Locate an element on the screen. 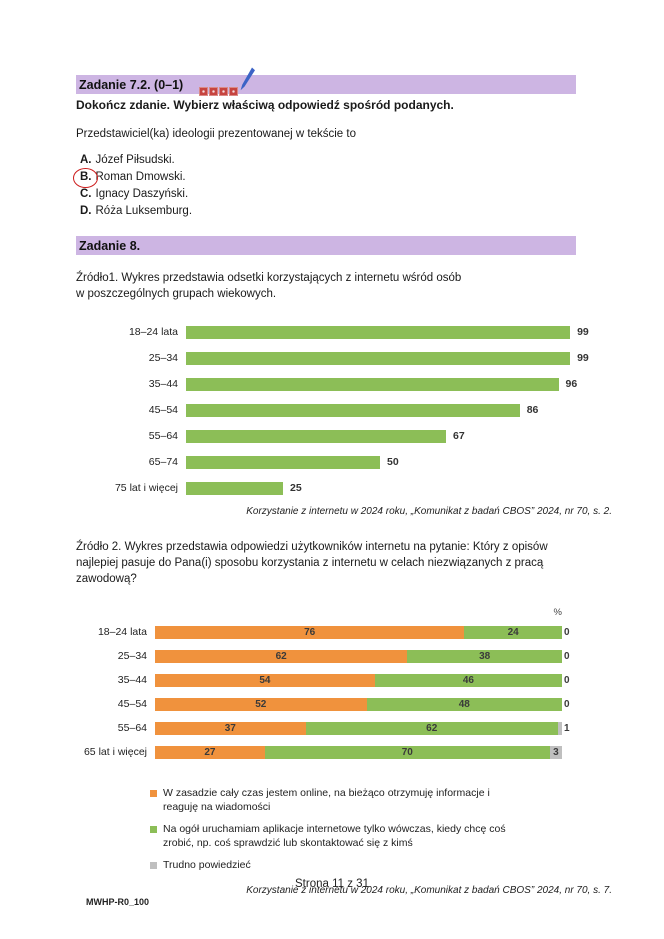 The image size is (664, 939). chart-row: 45–54 52 48 0 is located at coordinates (337, 704).